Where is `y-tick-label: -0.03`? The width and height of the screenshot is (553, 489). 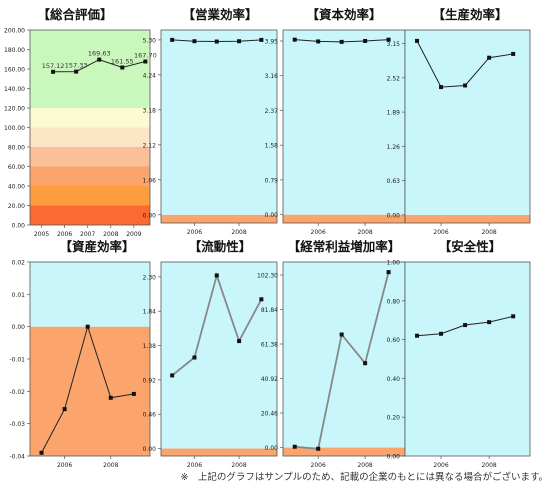
y-tick-label: -0.03 is located at coordinates (17, 424).